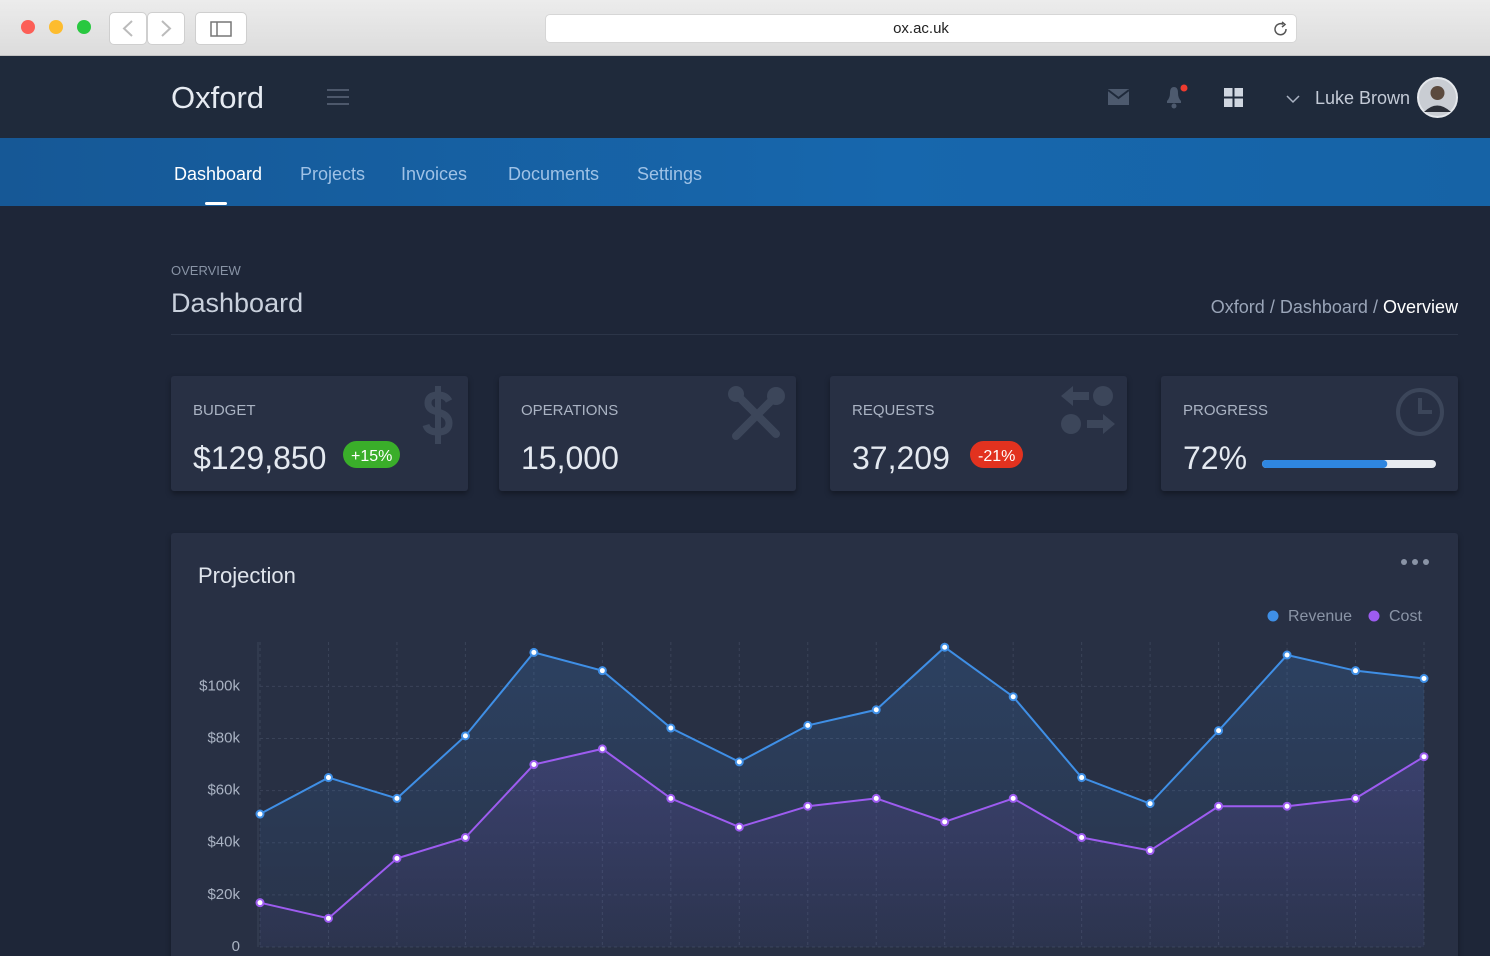  Describe the element at coordinates (319, 433) in the screenshot. I see `stat-card: BUDGET $129,850 +15%` at that location.